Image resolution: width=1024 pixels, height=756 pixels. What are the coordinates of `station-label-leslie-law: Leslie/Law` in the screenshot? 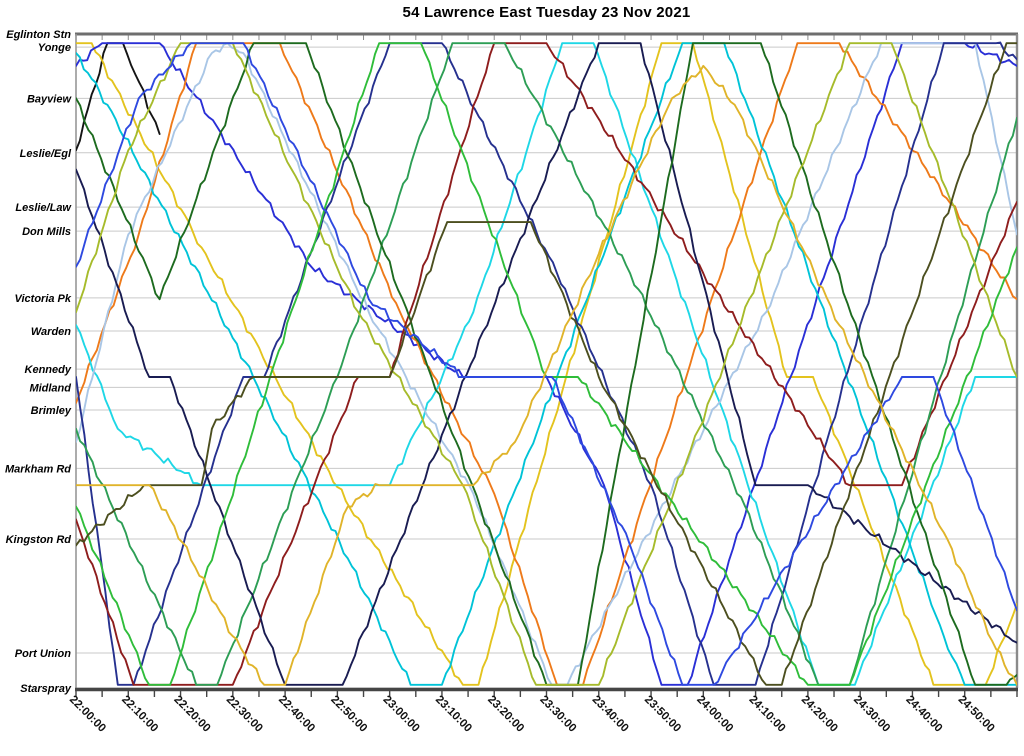 It's located at (43, 208).